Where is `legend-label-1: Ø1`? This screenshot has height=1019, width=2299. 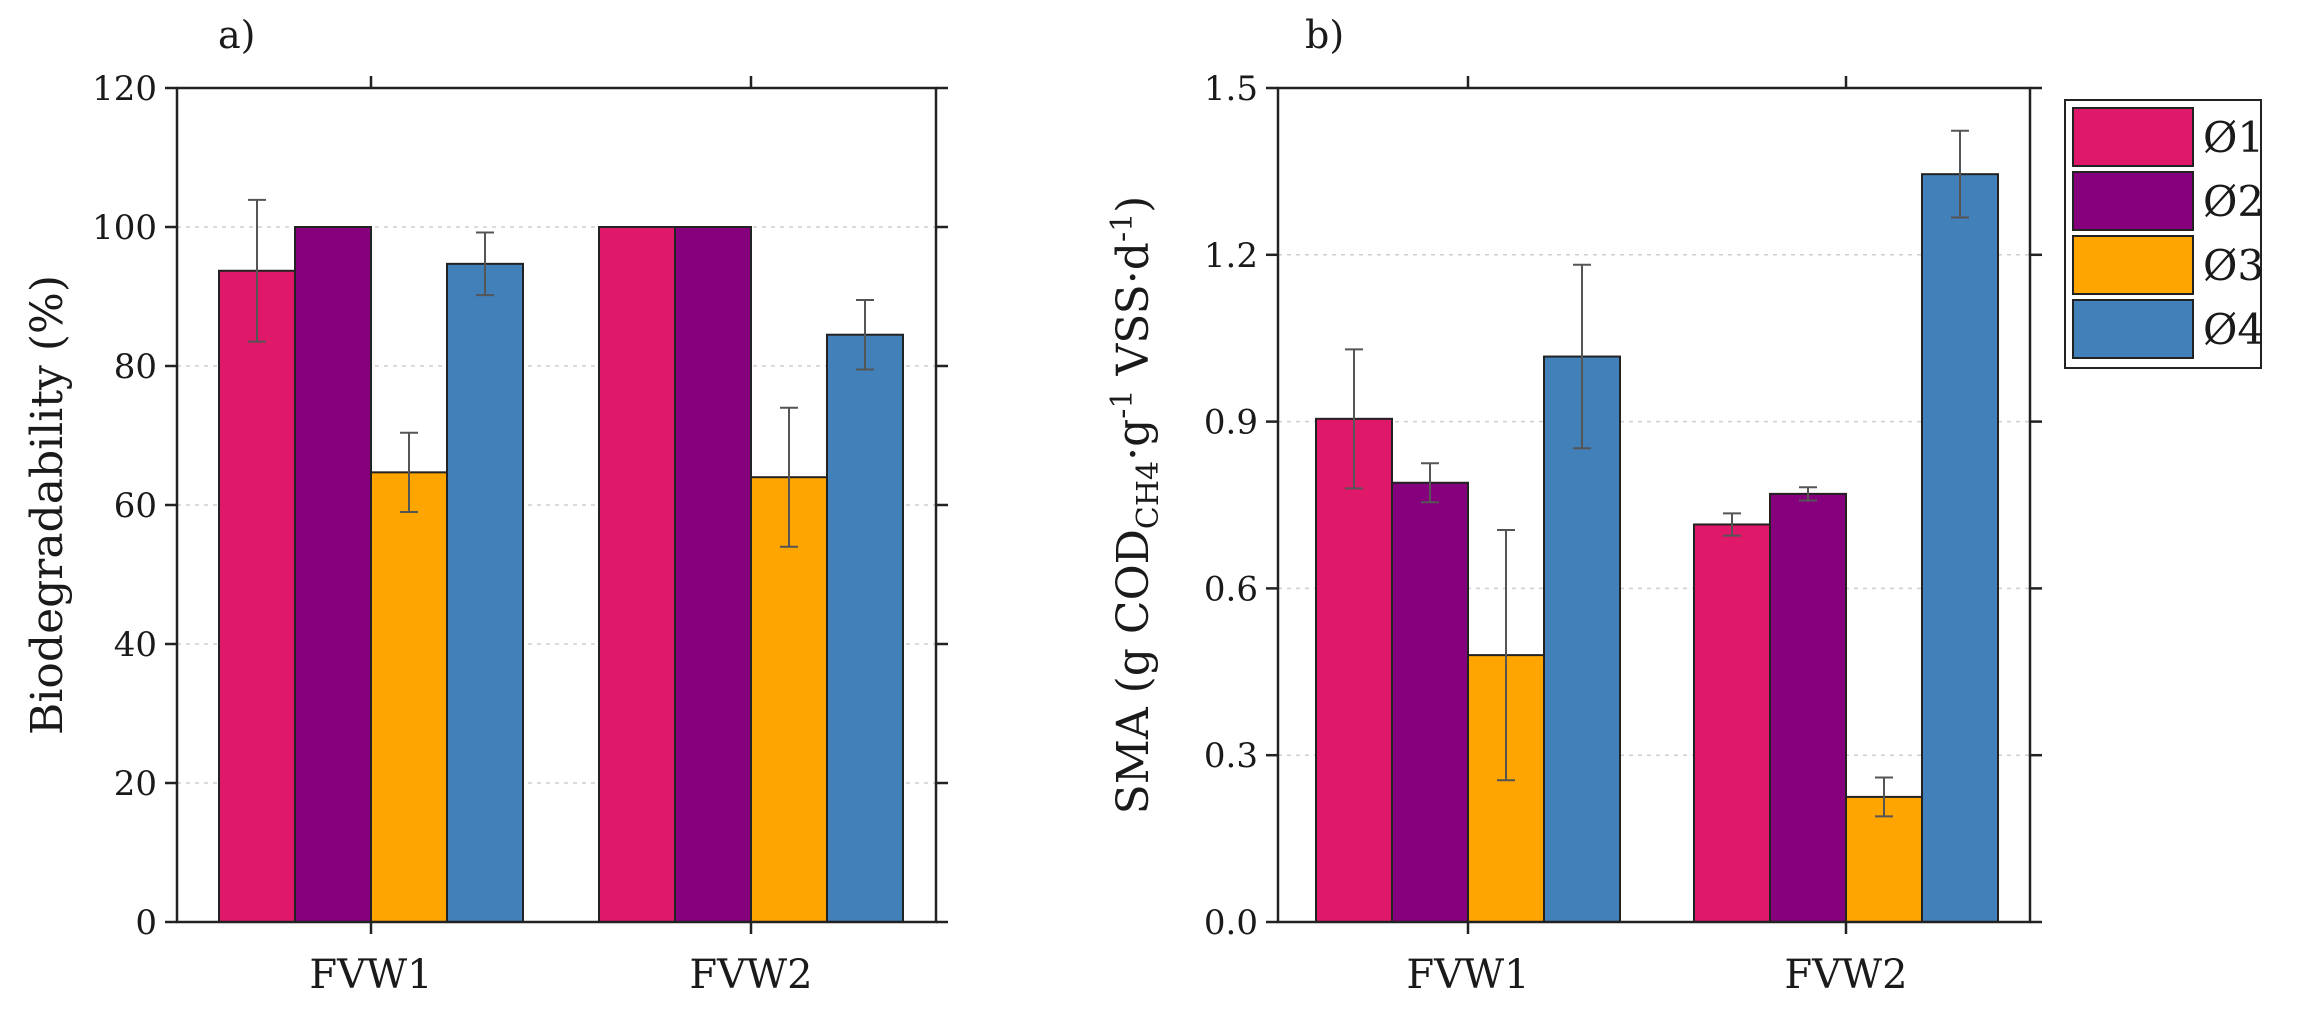 legend-label-1: Ø1 is located at coordinates (2233, 137).